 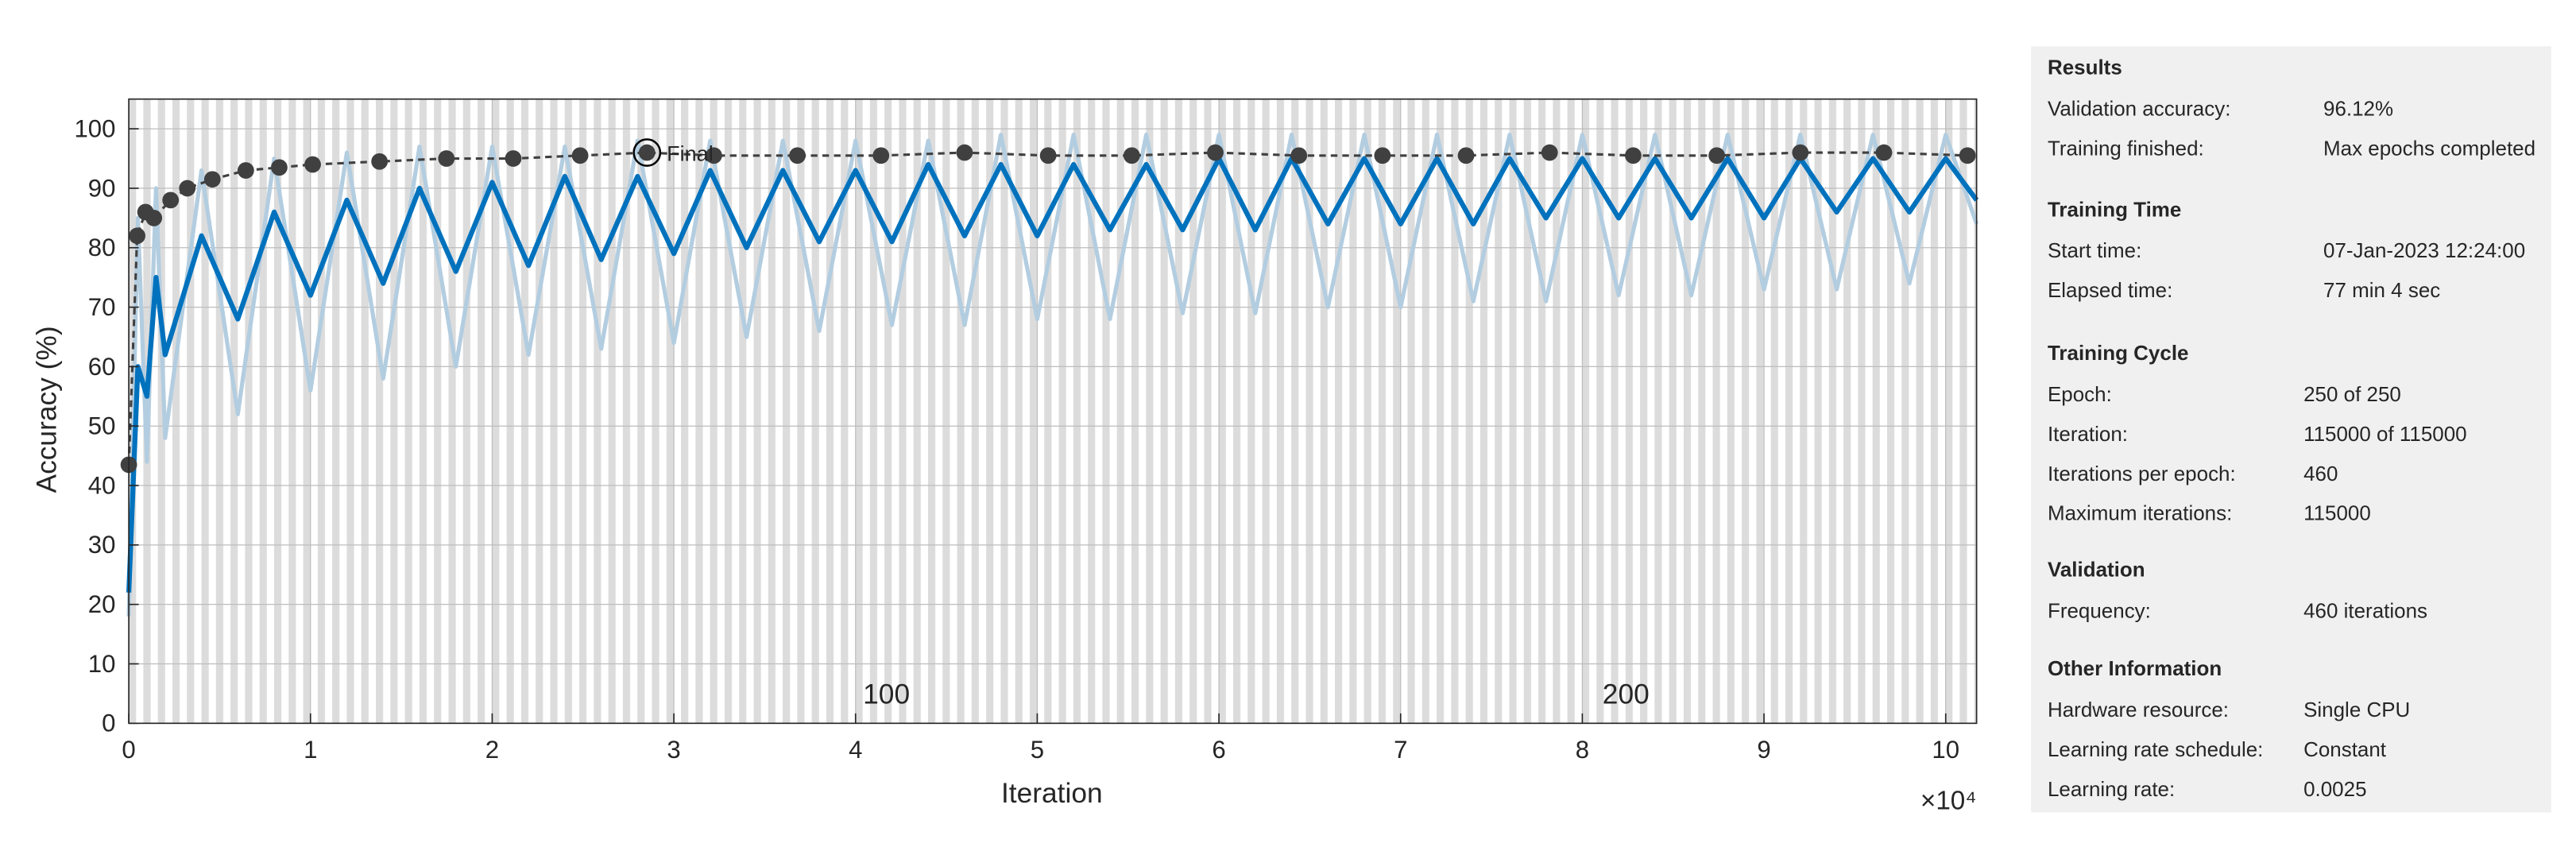 I want to click on info-value: 96.12%, so click(x=2358, y=108).